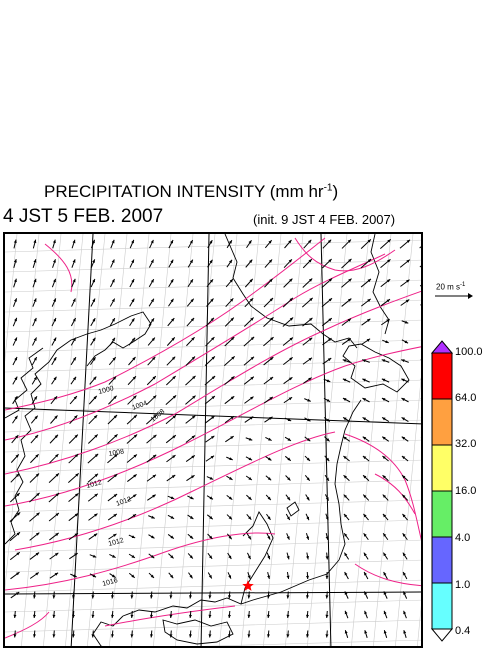  What do you see at coordinates (58, 268) in the screenshot?
I see `isobar-line` at bounding box center [58, 268].